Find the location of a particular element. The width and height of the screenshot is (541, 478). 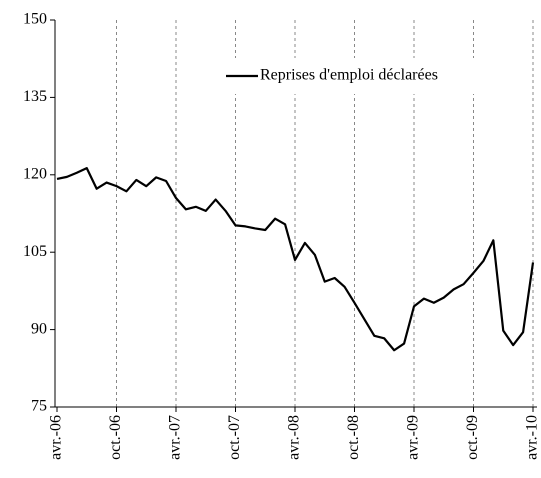

x-tick-label: avr.-07 is located at coordinates (175, 437).